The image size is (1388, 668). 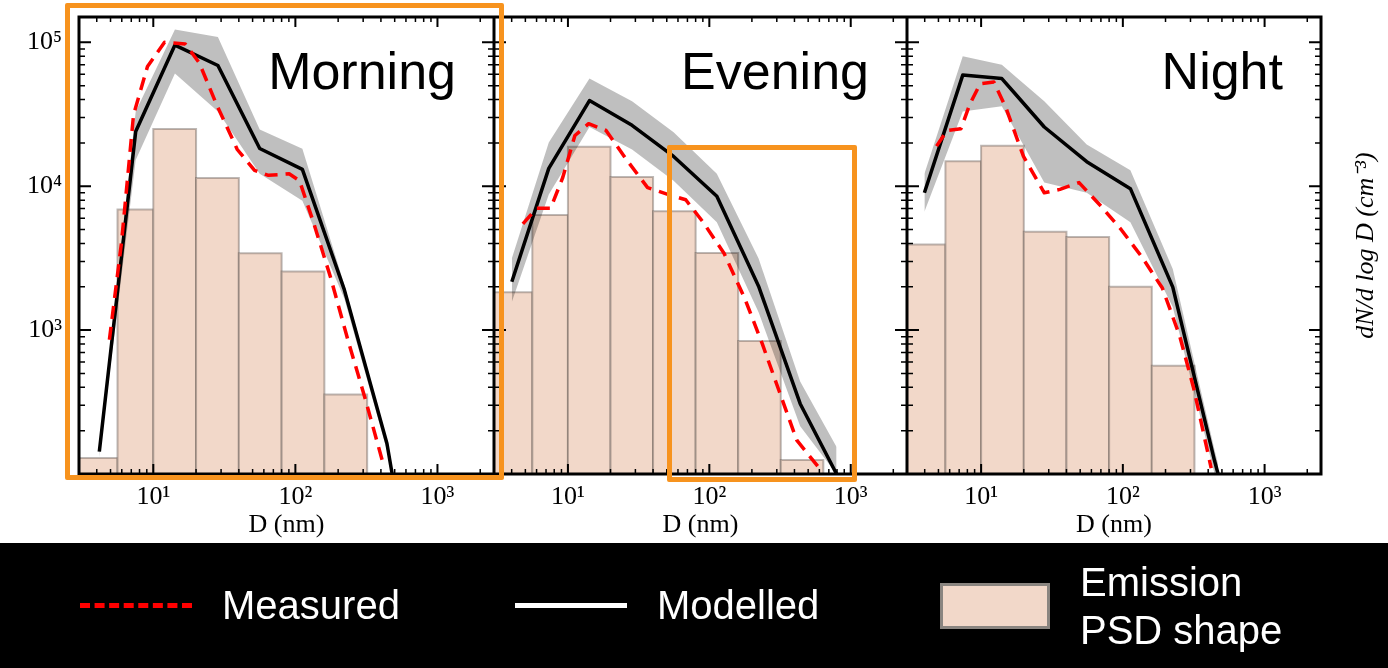 What do you see at coordinates (1222, 71) in the screenshot?
I see `text: Night` at bounding box center [1222, 71].